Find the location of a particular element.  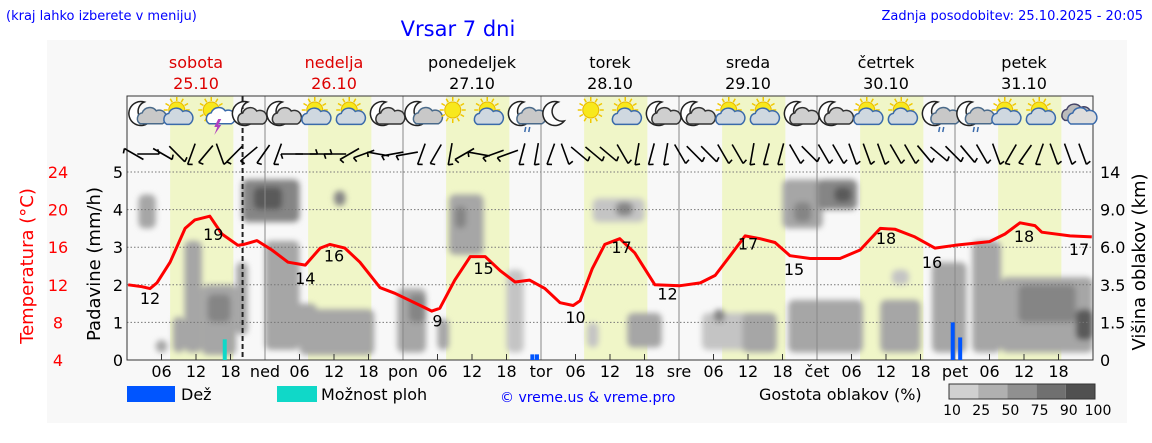

copyright-link: © vreme.us & vreme.pro is located at coordinates (587, 398).